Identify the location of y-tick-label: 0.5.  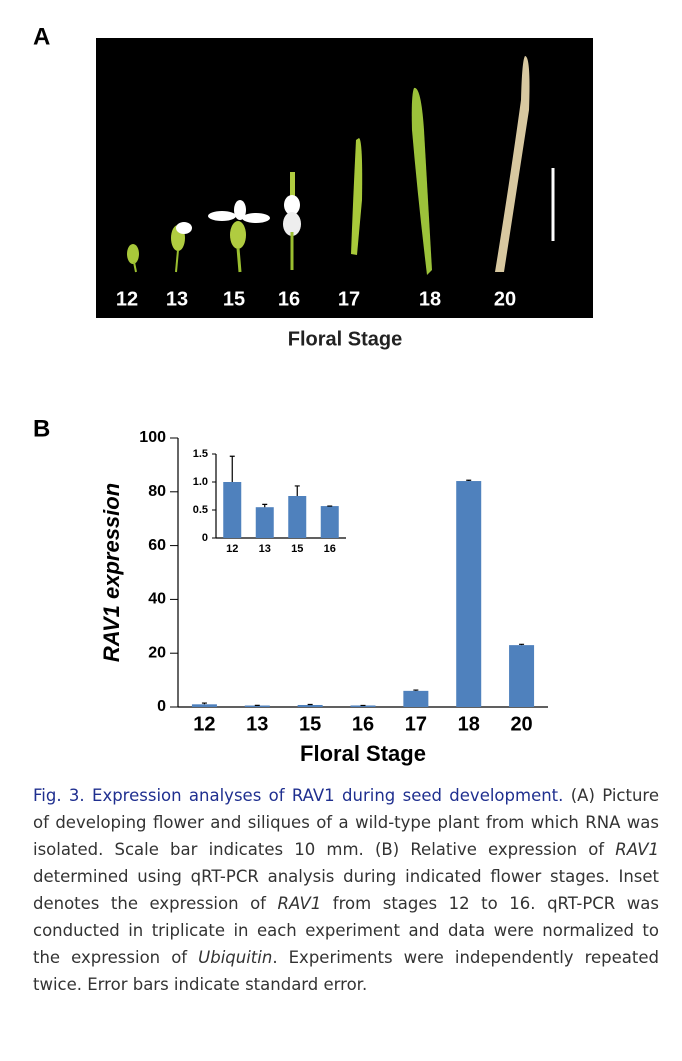
(200, 510).